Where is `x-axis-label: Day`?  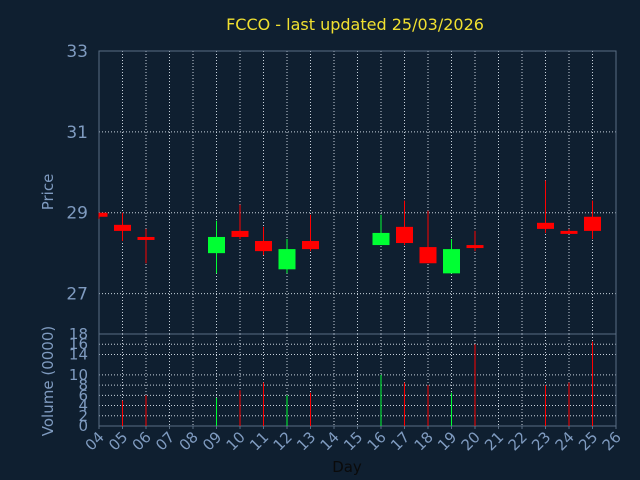
x-axis-label: Day is located at coordinates (347, 467).